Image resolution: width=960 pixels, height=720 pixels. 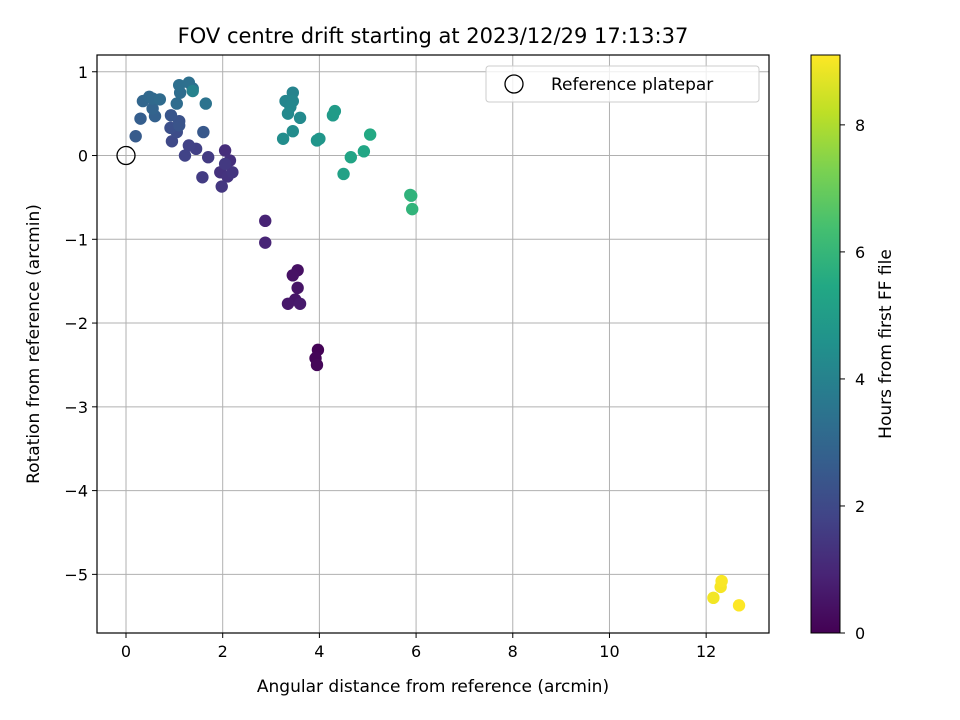 What do you see at coordinates (433, 687) in the screenshot?
I see `x-axis-label: Angular distance from reference (arcmin)` at bounding box center [433, 687].